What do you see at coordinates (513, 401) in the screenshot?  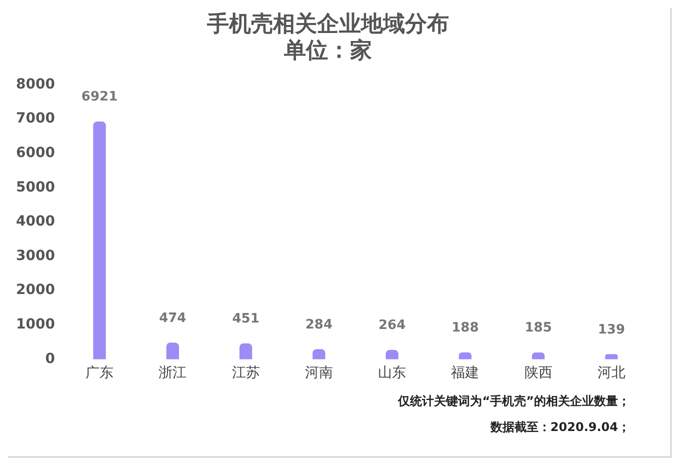 I see `text: 仅统计关键词为“手机壳”的相关企业数量；` at bounding box center [513, 401].